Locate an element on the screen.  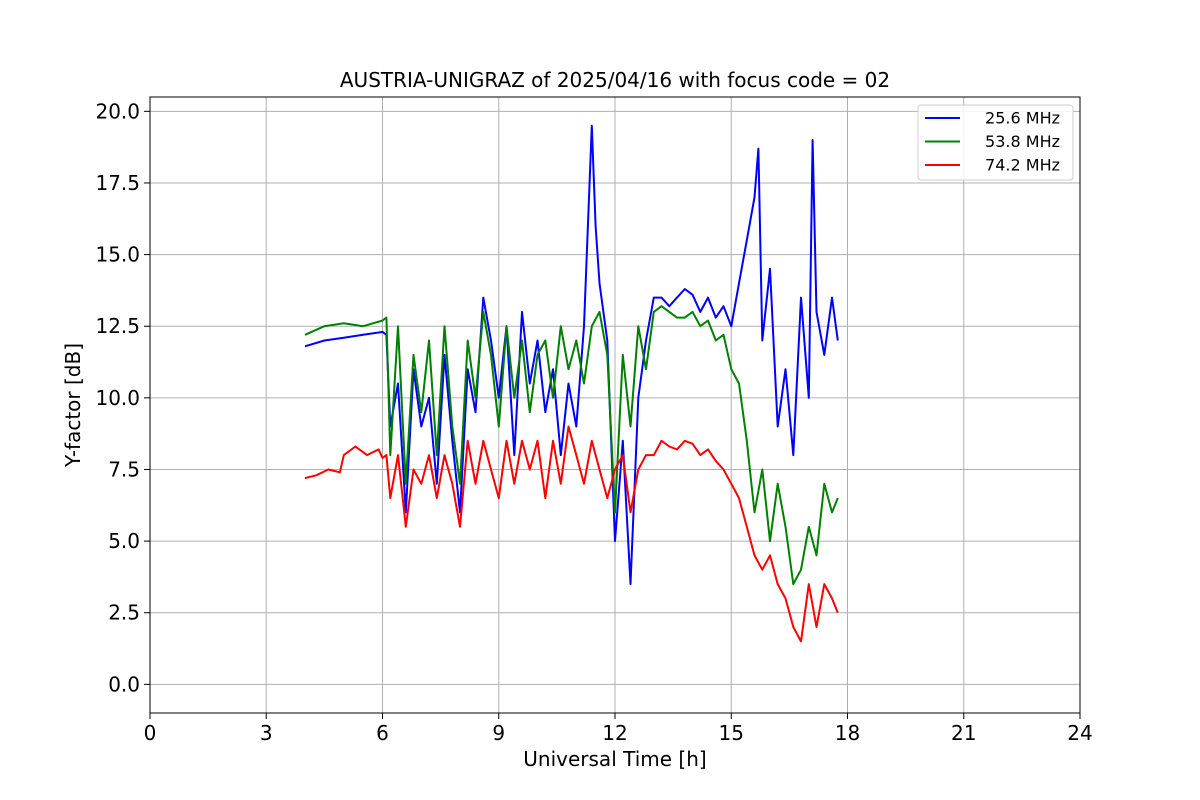
y-axis-ticks: 0.0 2.5 5.0 7.5 10.0 12.5 15.0 17.5 20.0 is located at coordinates (122, 397).